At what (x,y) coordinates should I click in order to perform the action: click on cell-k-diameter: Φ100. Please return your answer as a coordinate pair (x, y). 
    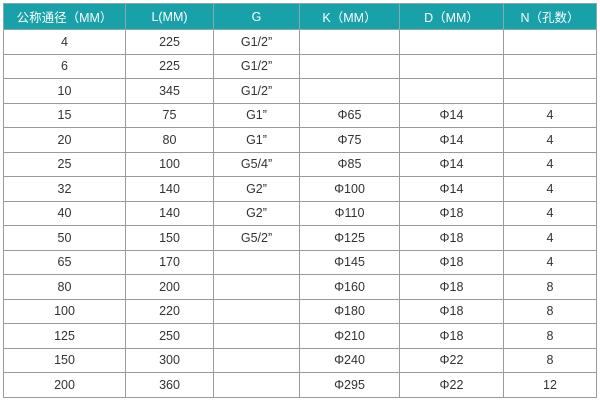
    Looking at the image, I should click on (349, 189).